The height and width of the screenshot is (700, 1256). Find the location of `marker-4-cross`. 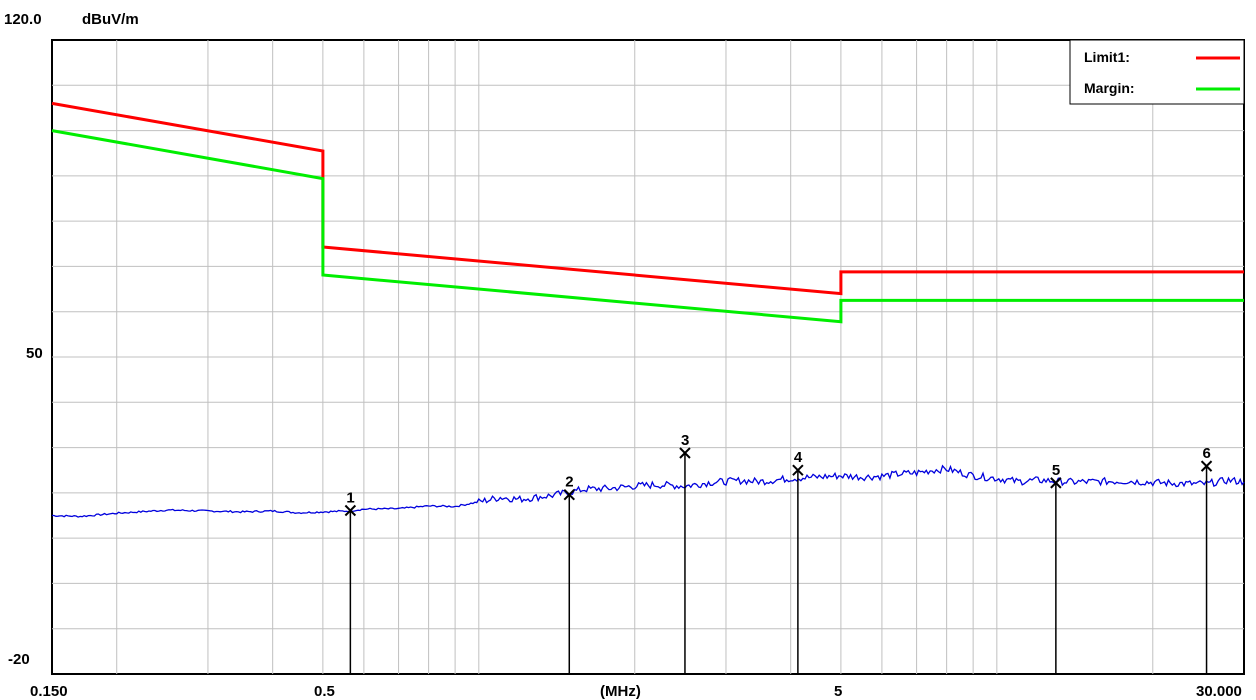

marker-4-cross is located at coordinates (798, 470).